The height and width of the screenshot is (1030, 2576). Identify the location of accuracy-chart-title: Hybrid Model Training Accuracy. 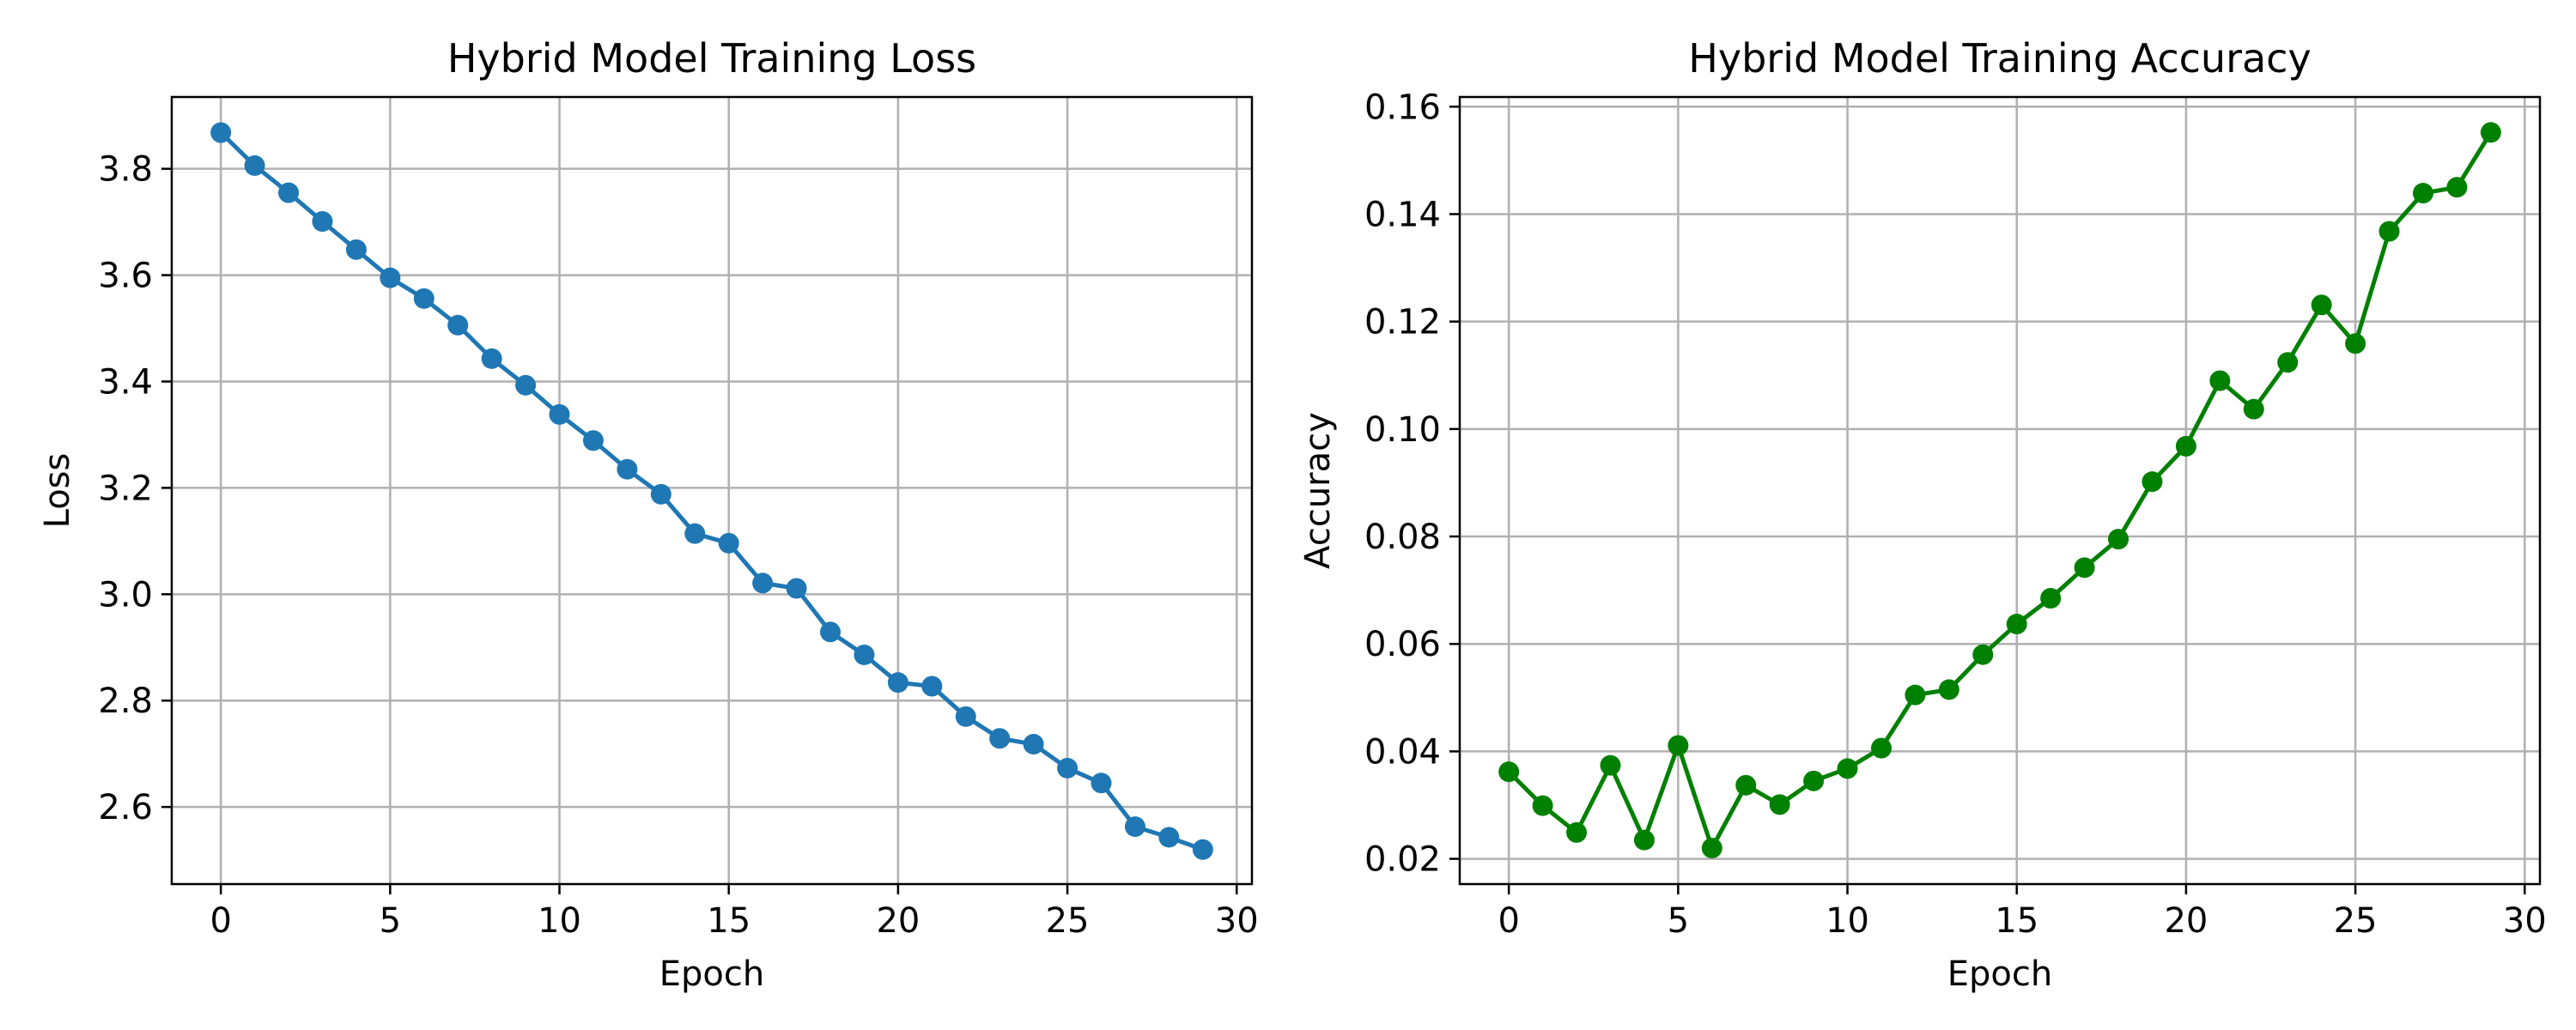
(1999, 58).